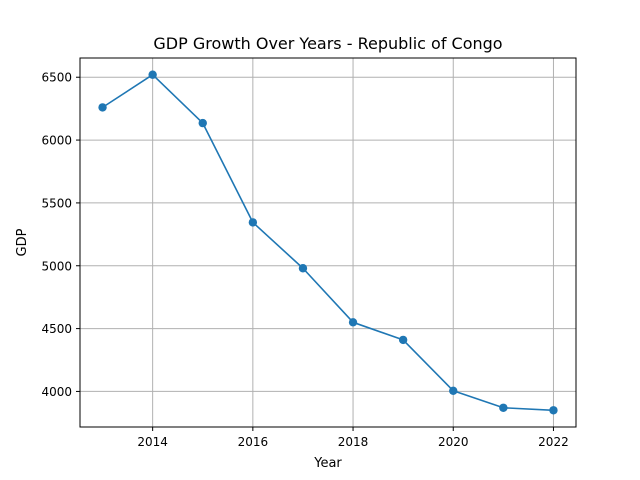  Describe the element at coordinates (453, 442) in the screenshot. I see `x-tick-label: 2020` at that location.